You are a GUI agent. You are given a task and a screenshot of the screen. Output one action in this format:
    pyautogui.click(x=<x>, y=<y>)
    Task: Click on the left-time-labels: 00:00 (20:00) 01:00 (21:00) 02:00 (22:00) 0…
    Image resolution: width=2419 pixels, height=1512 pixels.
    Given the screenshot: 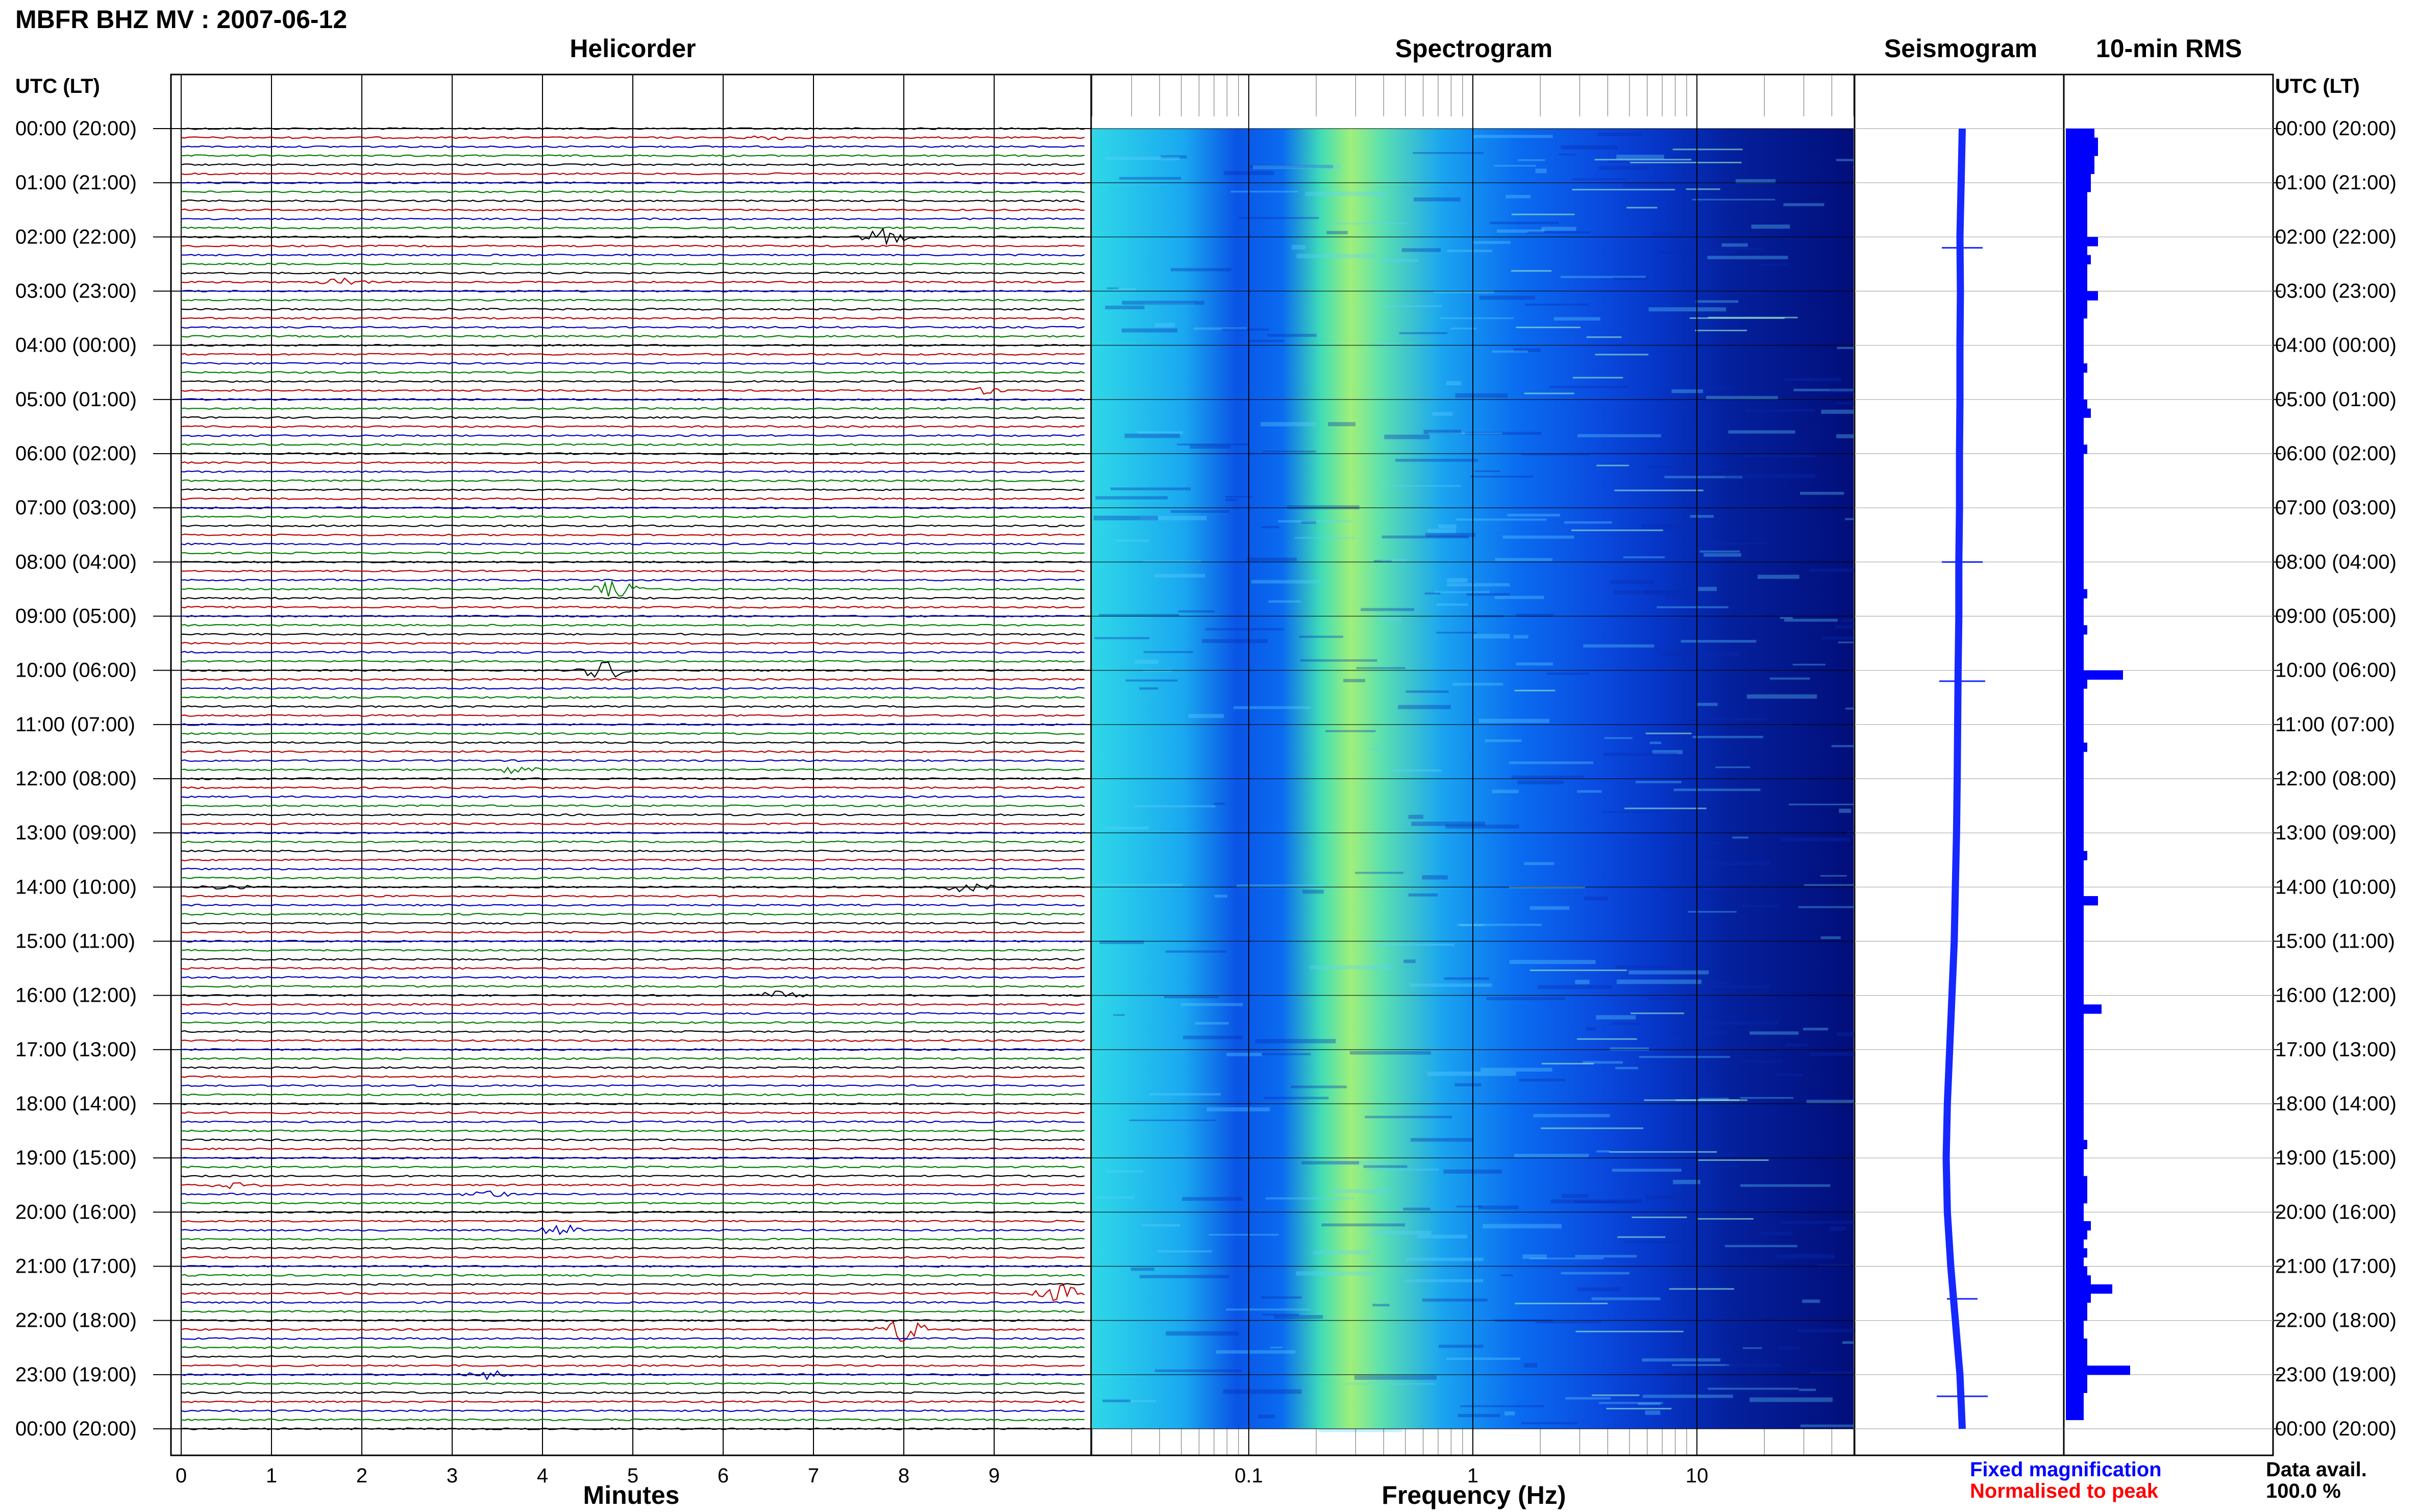 What is the action you would take?
    pyautogui.click(x=93, y=778)
    